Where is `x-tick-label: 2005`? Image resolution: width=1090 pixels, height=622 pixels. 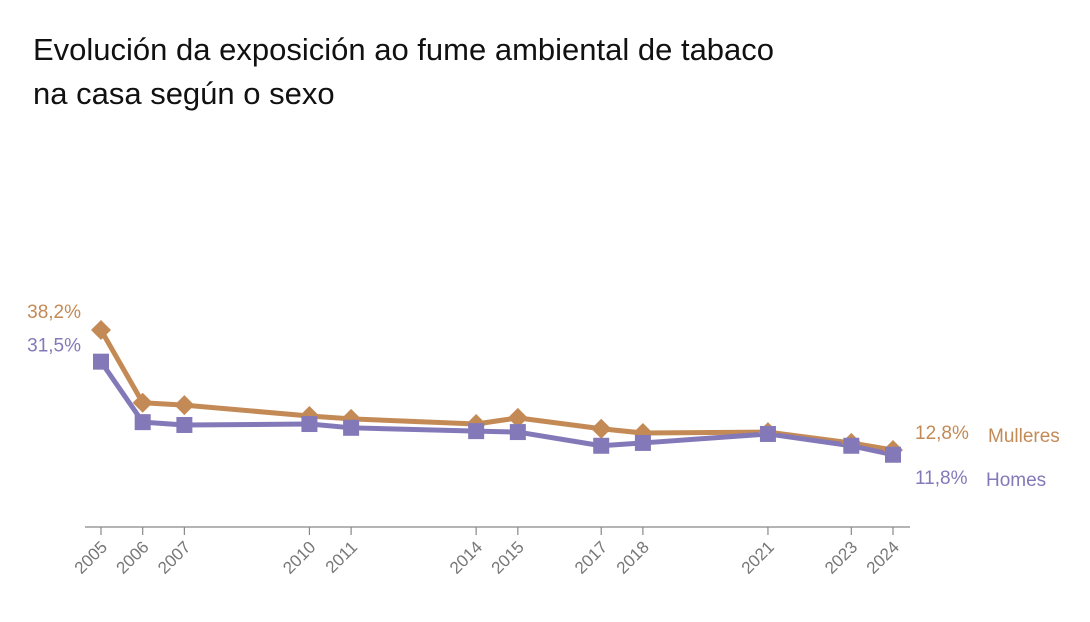 x-tick-label: 2005 is located at coordinates (91, 558).